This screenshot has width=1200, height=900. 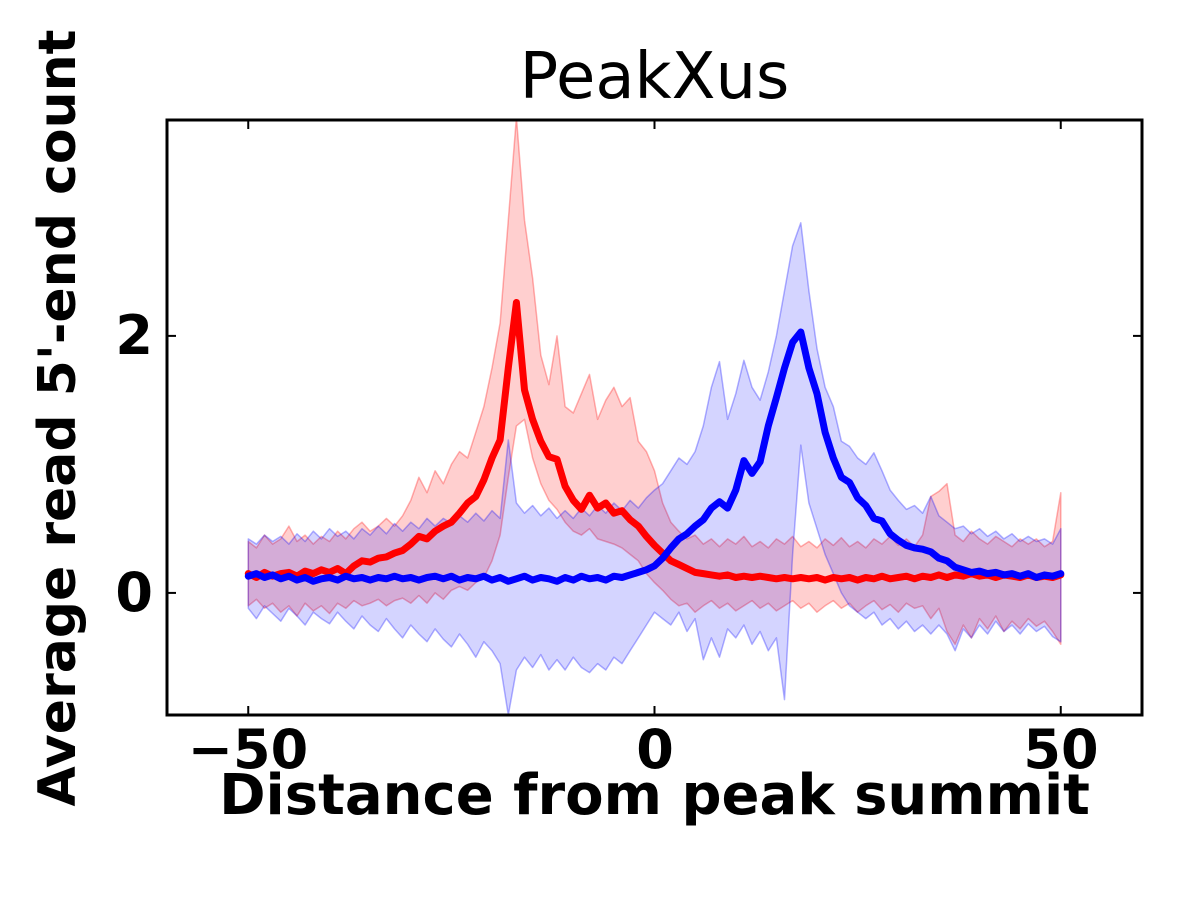 What do you see at coordinates (655, 749) in the screenshot?
I see `x-tick-label-zero: 0` at bounding box center [655, 749].